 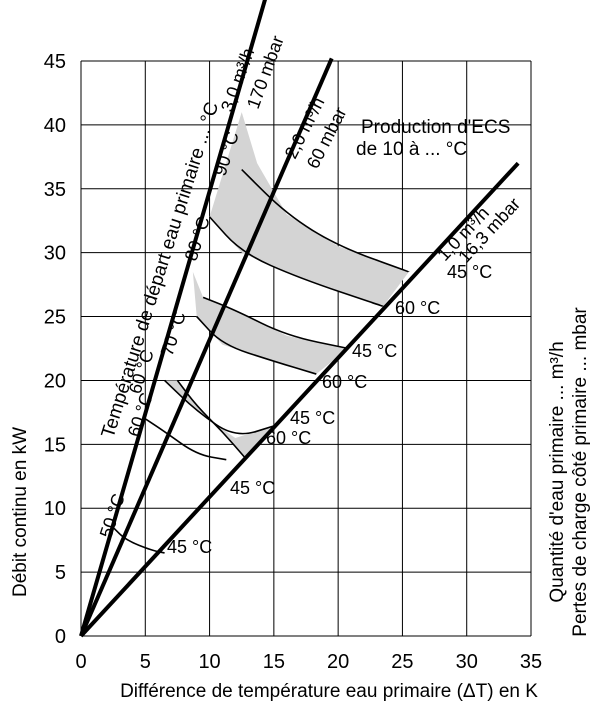 I want to click on y-tick-label: 5, so click(x=60, y=573).